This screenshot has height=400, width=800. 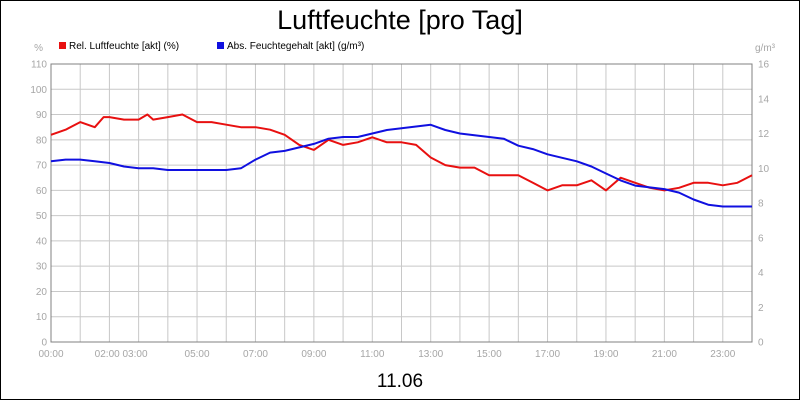 I want to click on right-tick-label: 16, so click(x=764, y=65).